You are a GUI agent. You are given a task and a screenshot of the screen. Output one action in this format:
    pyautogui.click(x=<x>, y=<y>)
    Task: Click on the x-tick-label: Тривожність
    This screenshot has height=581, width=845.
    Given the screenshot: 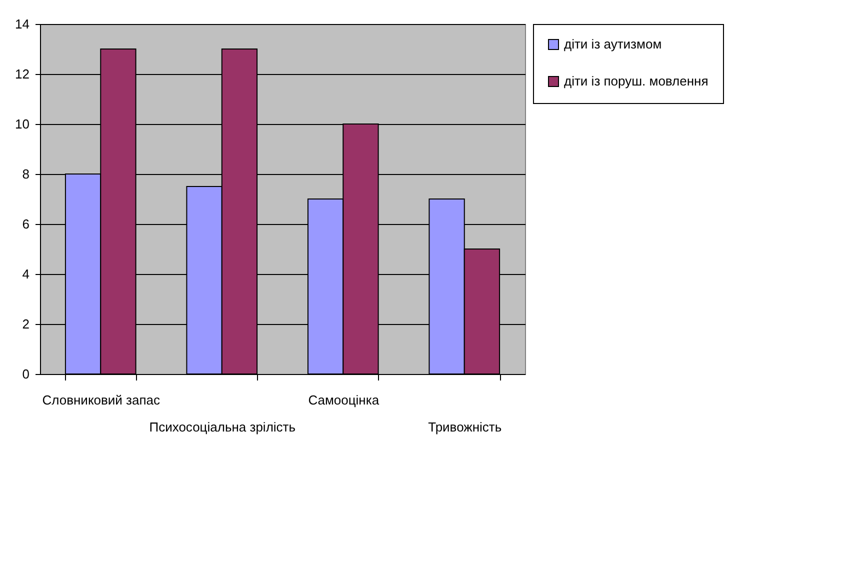 What is the action you would take?
    pyautogui.click(x=465, y=427)
    